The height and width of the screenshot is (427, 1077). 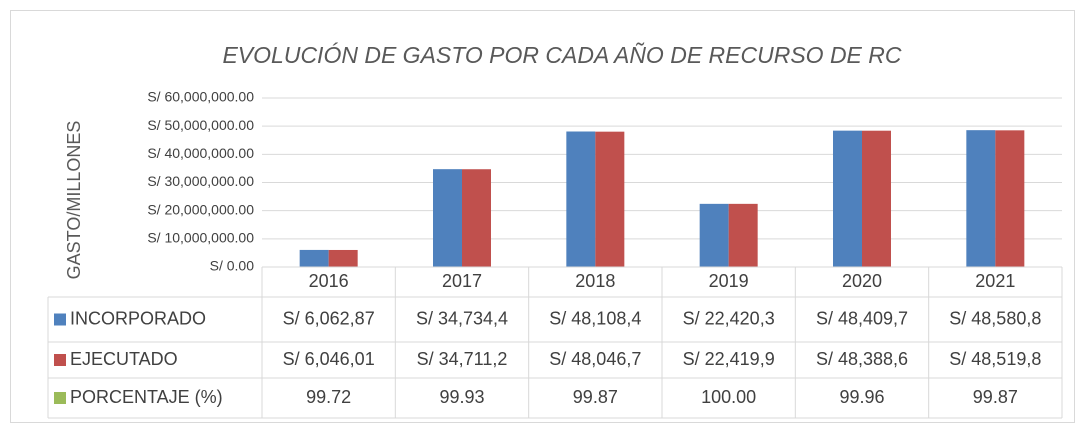 I want to click on table-value: S/ 34,711,2, so click(x=462, y=359).